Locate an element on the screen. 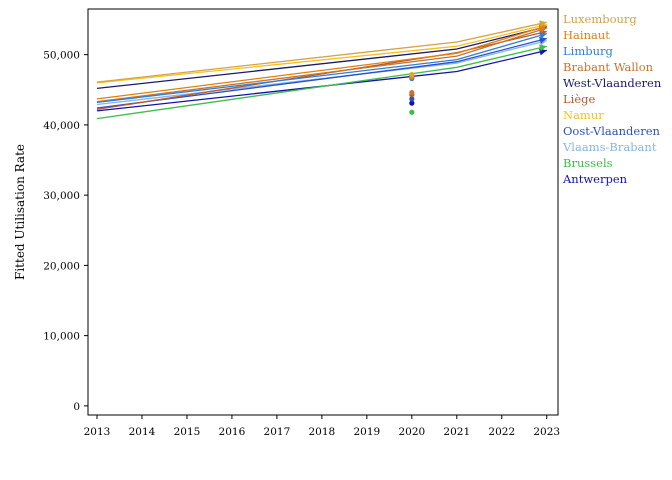  series-line-brussels is located at coordinates (321, 82).